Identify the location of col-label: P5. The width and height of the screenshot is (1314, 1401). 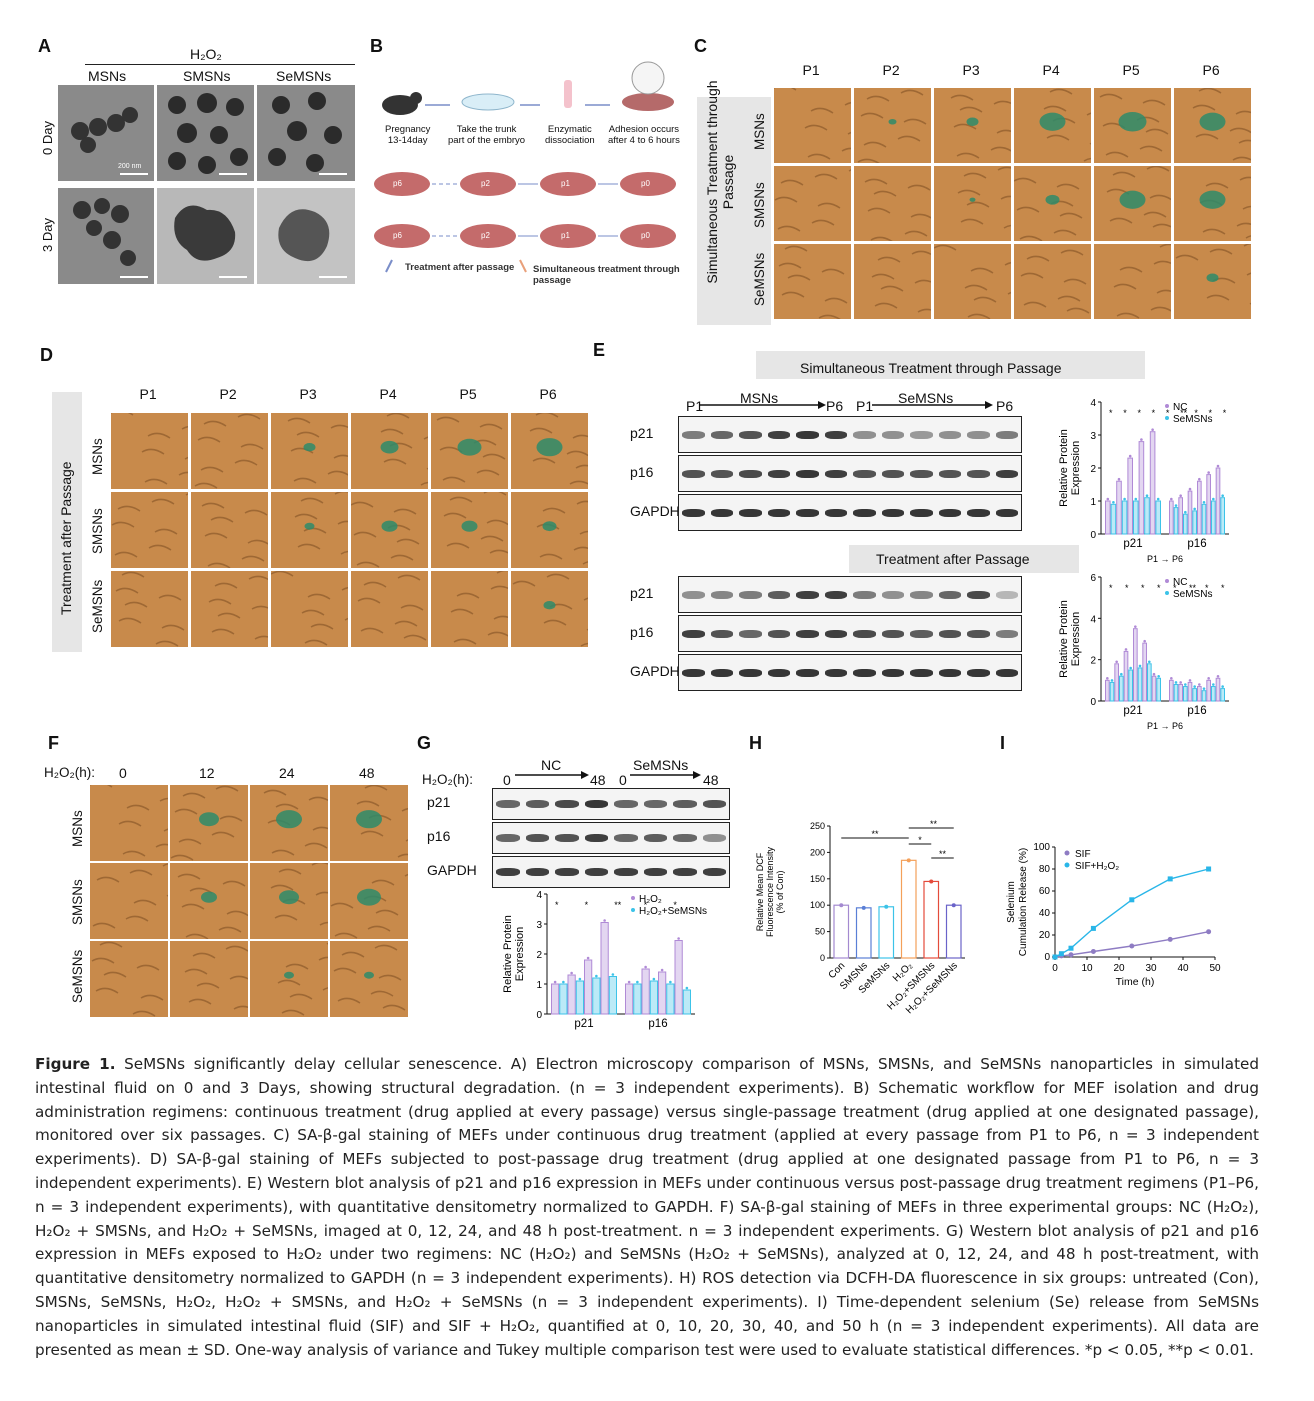
(468, 394).